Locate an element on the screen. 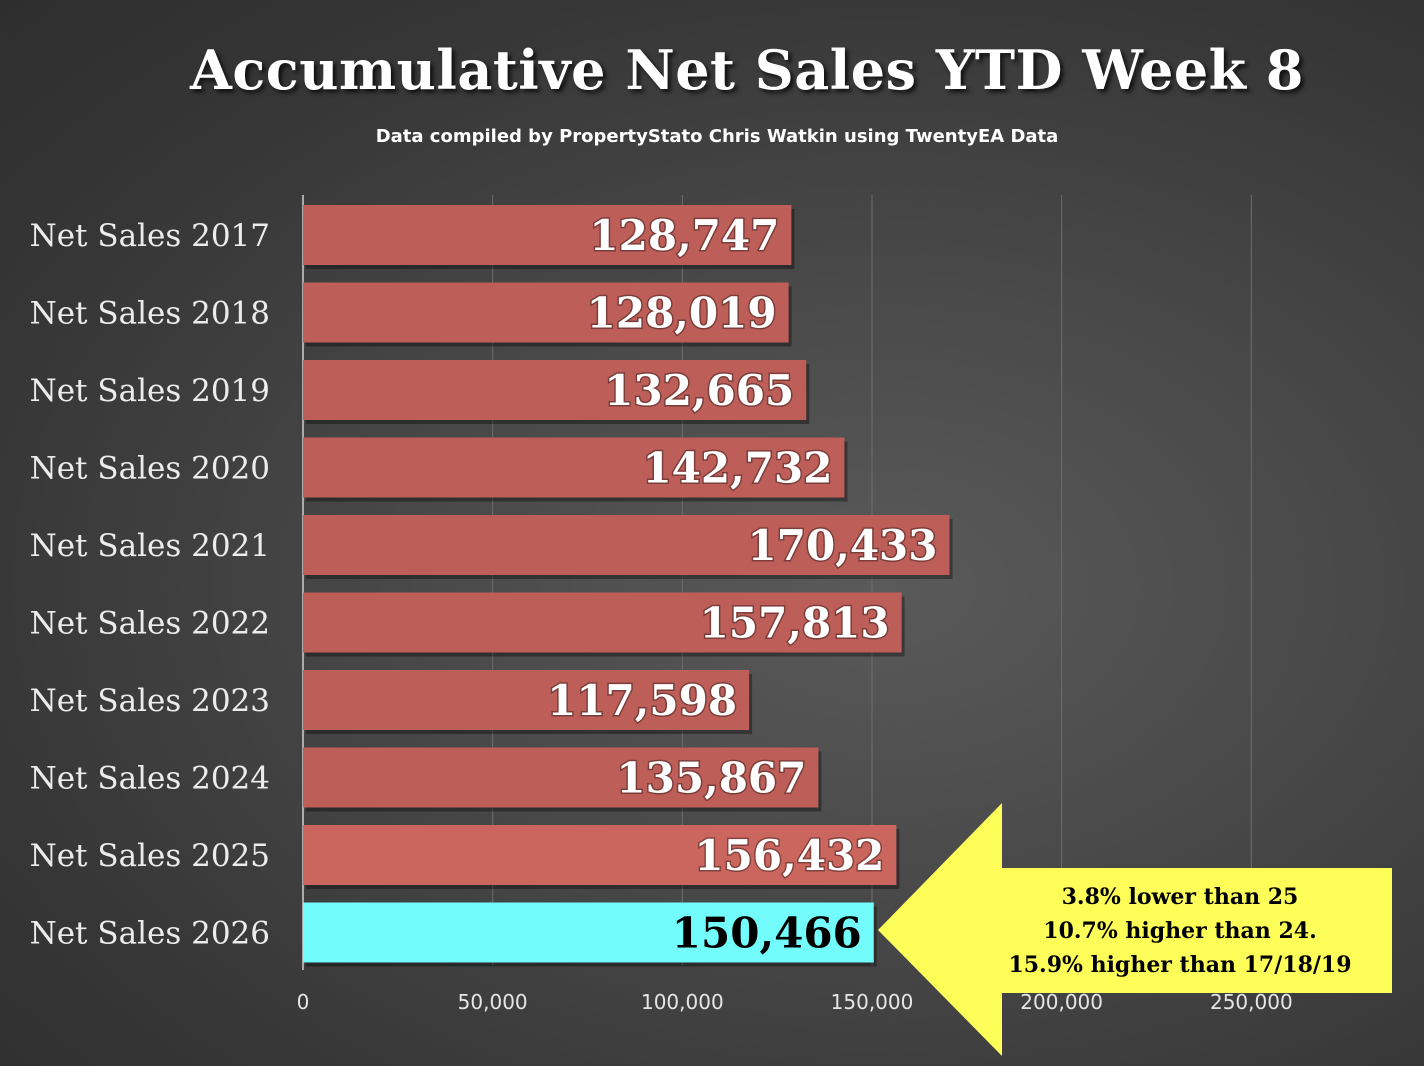 The image size is (1424, 1066). category-label: Net Sales 2024 is located at coordinates (150, 779).